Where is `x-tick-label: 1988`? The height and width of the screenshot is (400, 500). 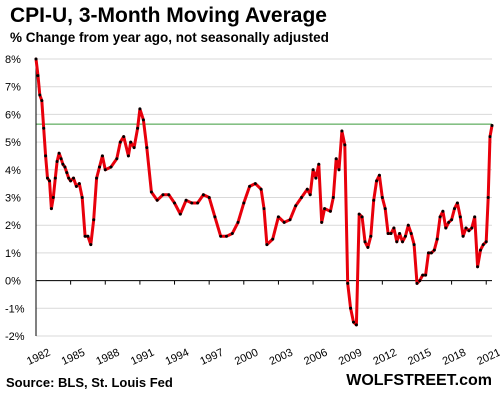 x-tick-label: 1988 is located at coordinates (107, 357).